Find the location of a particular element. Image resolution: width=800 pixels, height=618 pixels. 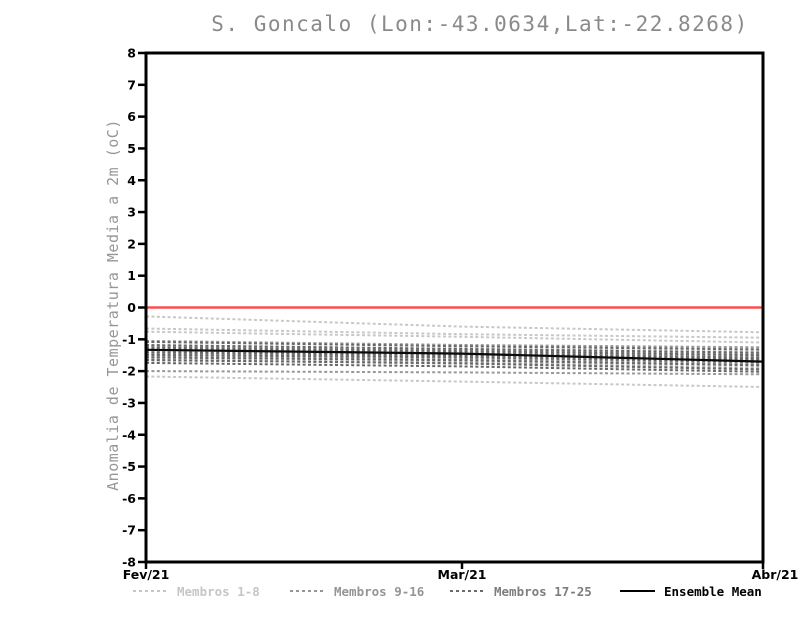

svg-text: 6 is located at coordinates (131, 116).